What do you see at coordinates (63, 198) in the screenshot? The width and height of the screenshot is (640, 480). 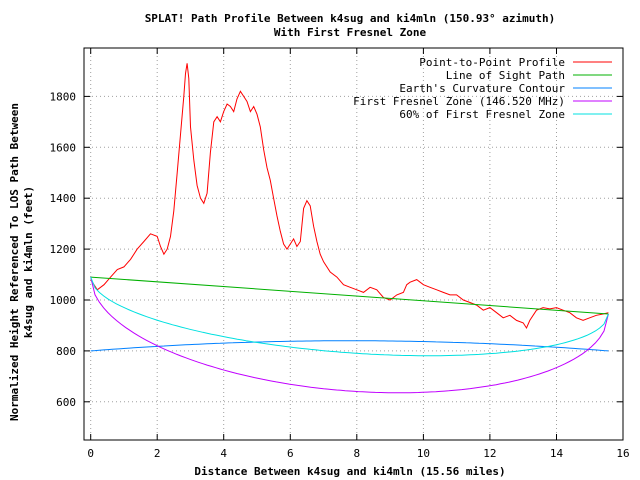 I see `y-tick-label: 1400` at bounding box center [63, 198].